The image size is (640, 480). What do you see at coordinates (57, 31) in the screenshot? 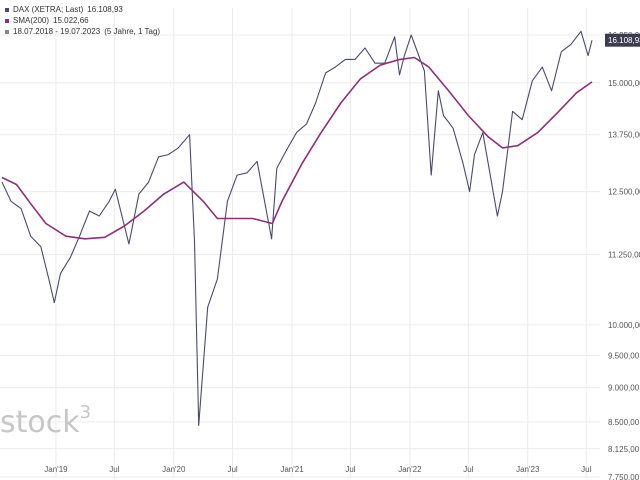
I see `legend-range-label: 18.07.2018 - 19.07.2023` at bounding box center [57, 31].